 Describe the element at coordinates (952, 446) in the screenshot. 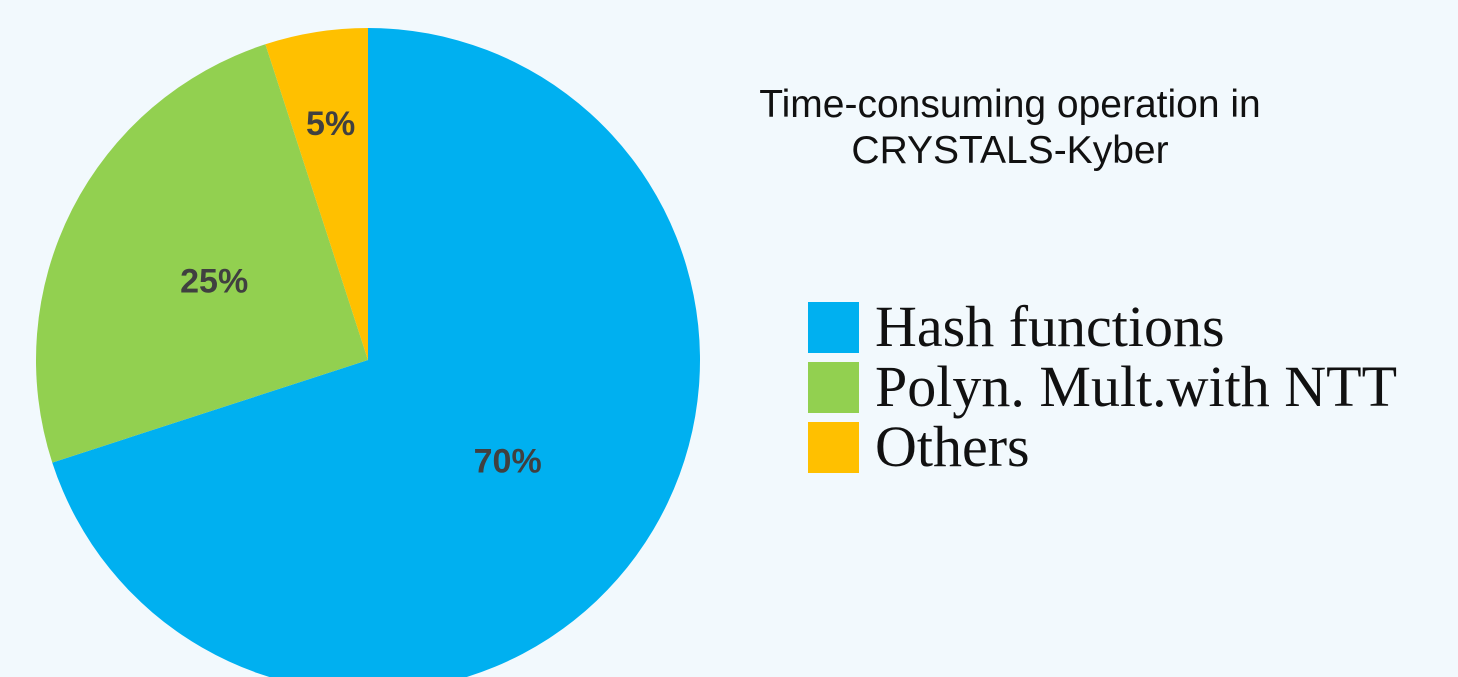

I see `legend-label-others: Others` at that location.